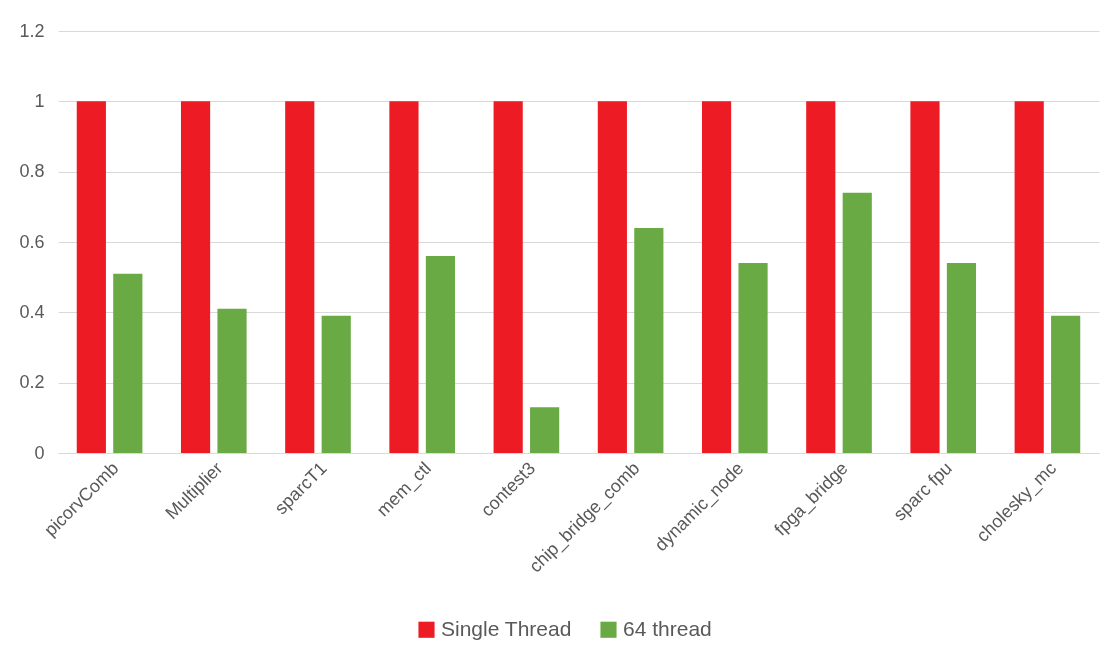 The image size is (1117, 658). I want to click on y-tick-label: 1.2, so click(32, 30).